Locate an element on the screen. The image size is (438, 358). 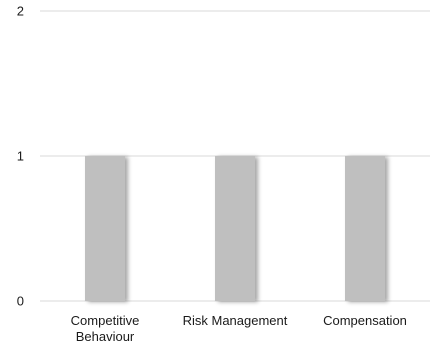
x-category-label-2: Compensation is located at coordinates (365, 320).